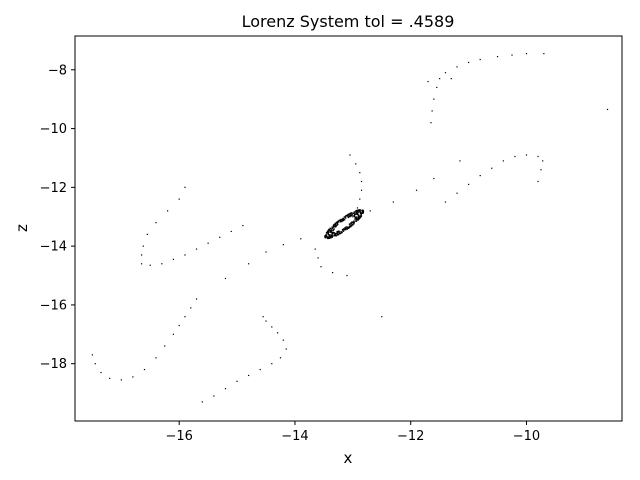 The width and height of the screenshot is (640, 480). Describe the element at coordinates (53, 247) in the screenshot. I see `y-tick-label: −14` at that location.